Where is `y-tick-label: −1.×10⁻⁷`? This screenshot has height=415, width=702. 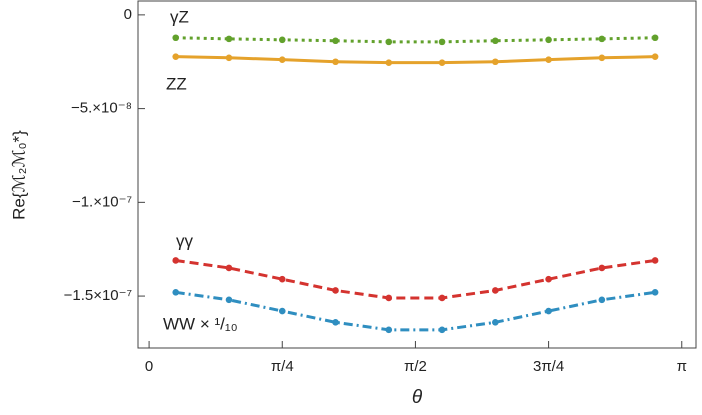
y-tick-label: −1.×10⁻⁷ is located at coordinates (102, 201).